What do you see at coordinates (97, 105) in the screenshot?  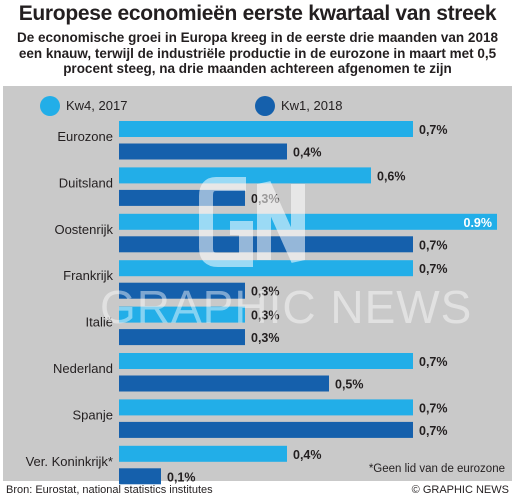 I see `legend-label-q4: Kw4, 2017` at bounding box center [97, 105].